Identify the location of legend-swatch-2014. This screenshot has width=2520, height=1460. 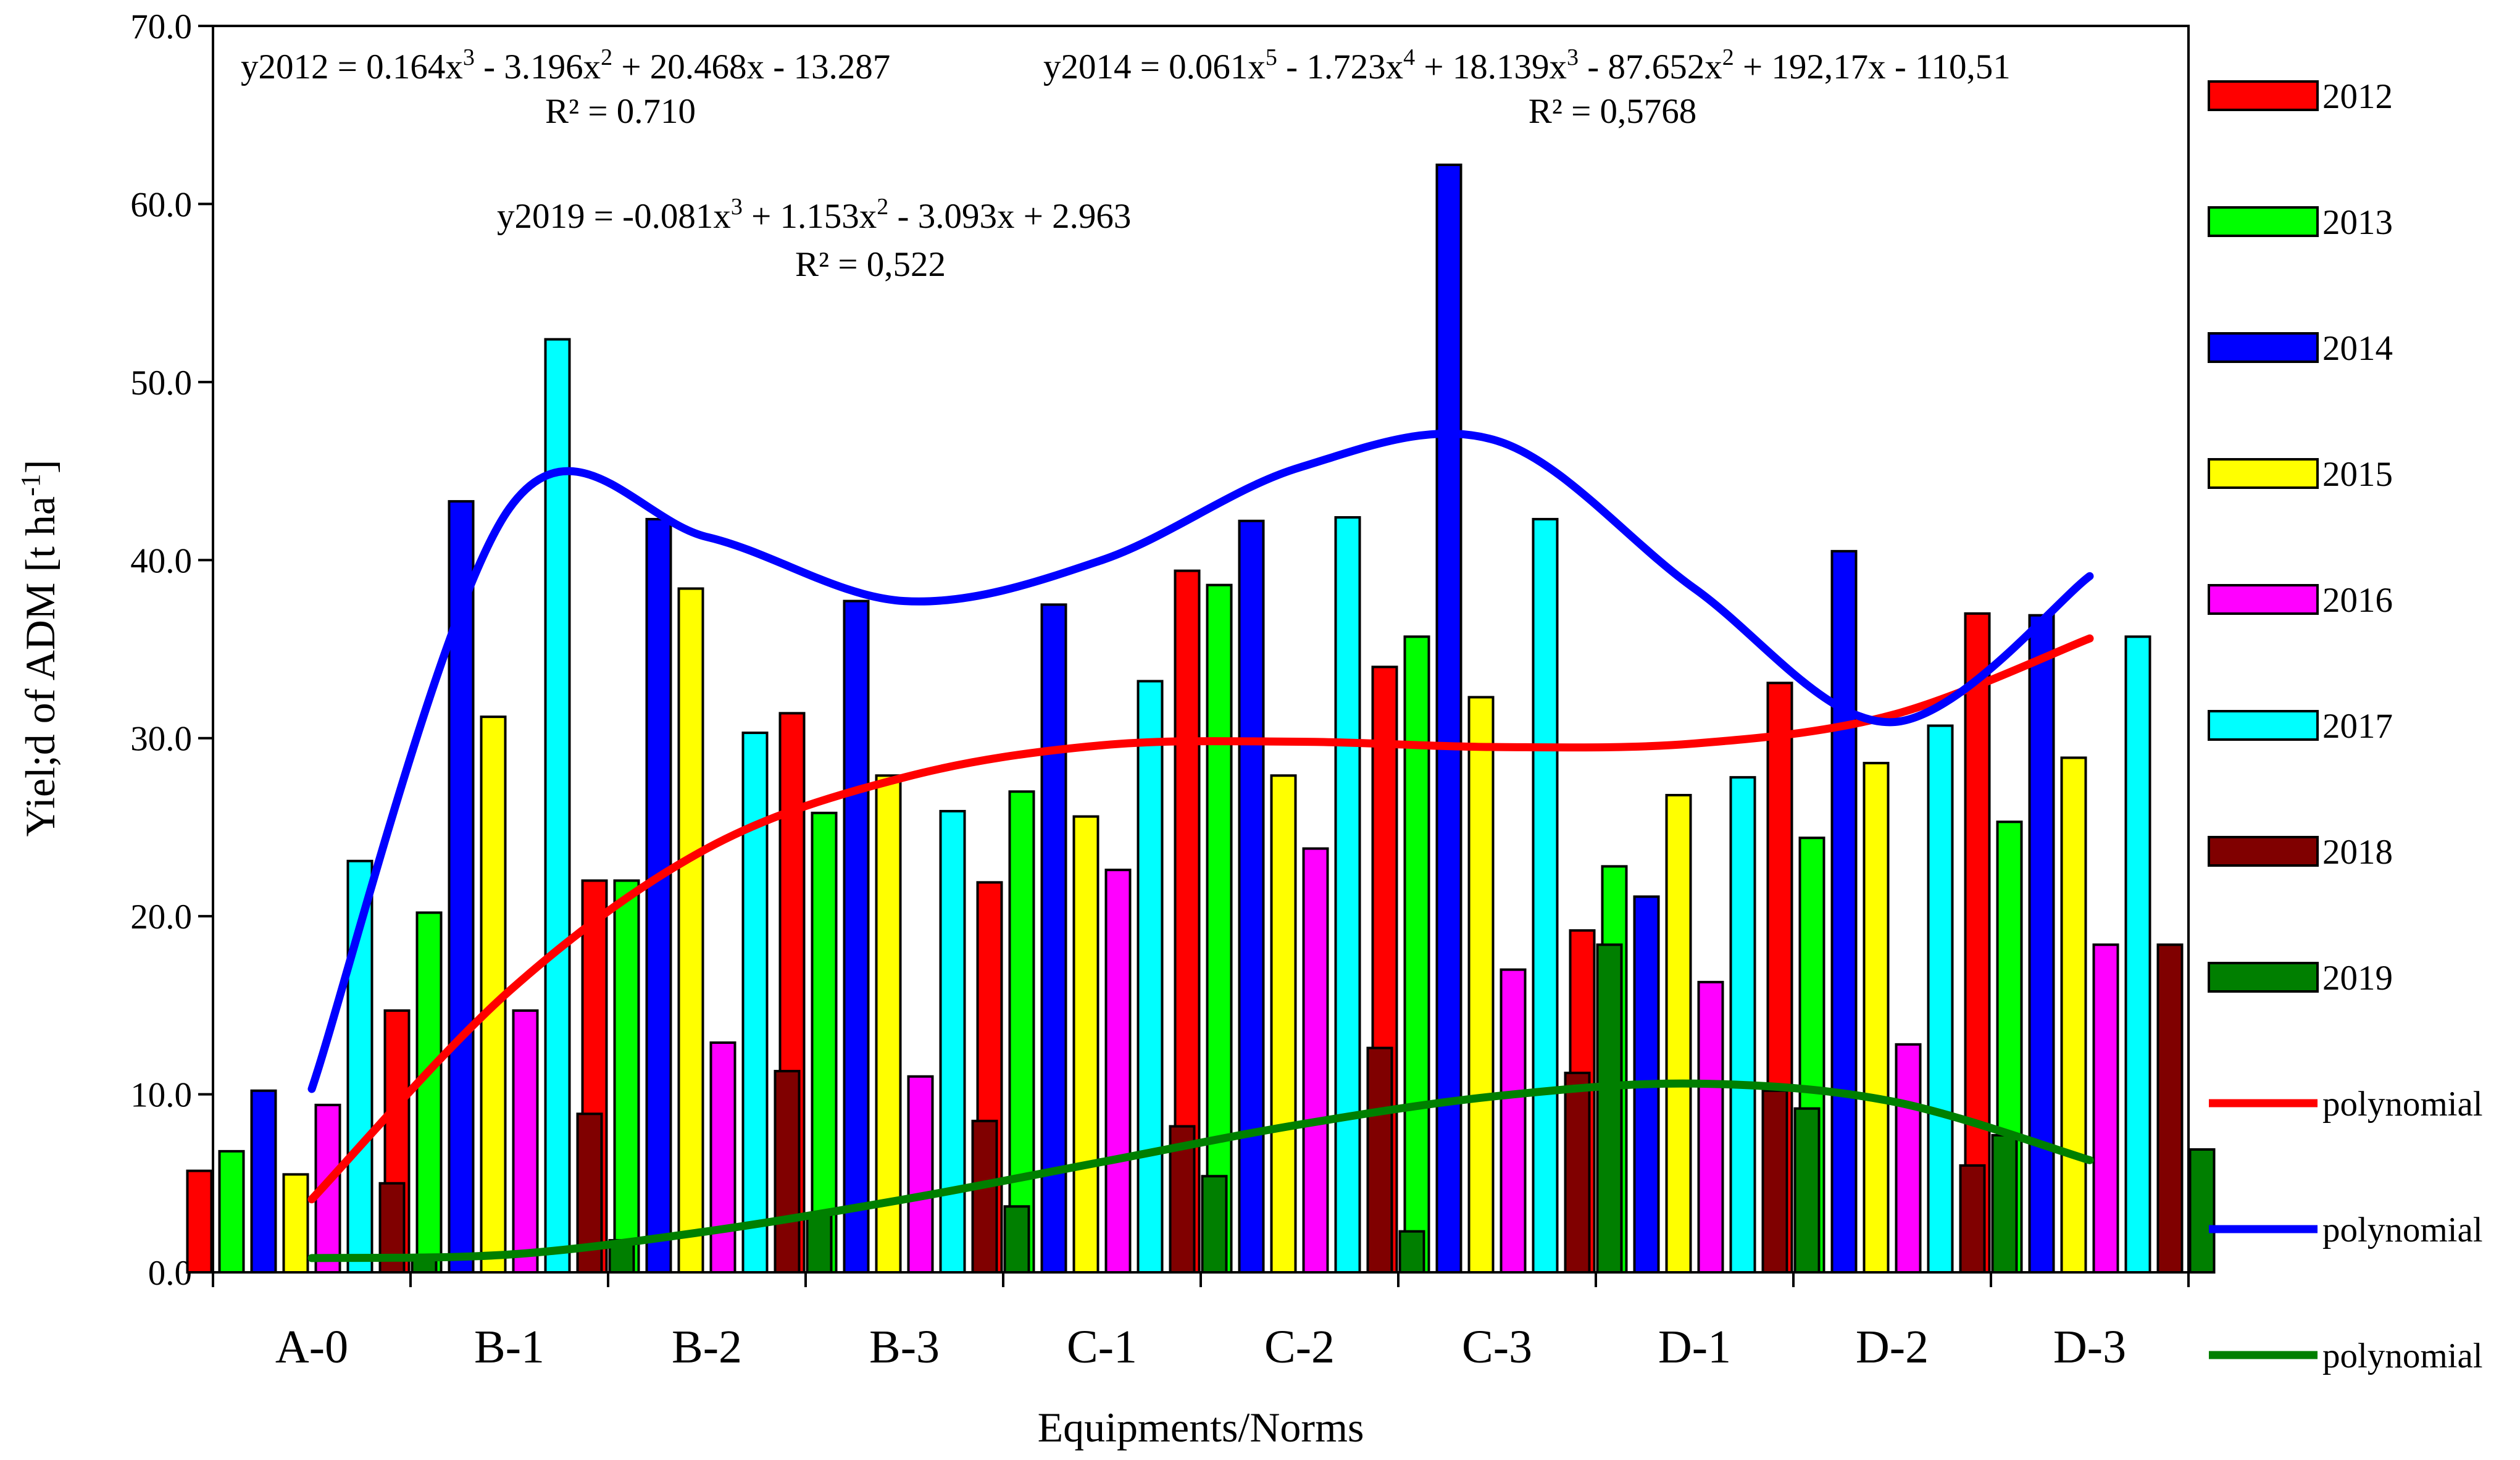
(2263, 347).